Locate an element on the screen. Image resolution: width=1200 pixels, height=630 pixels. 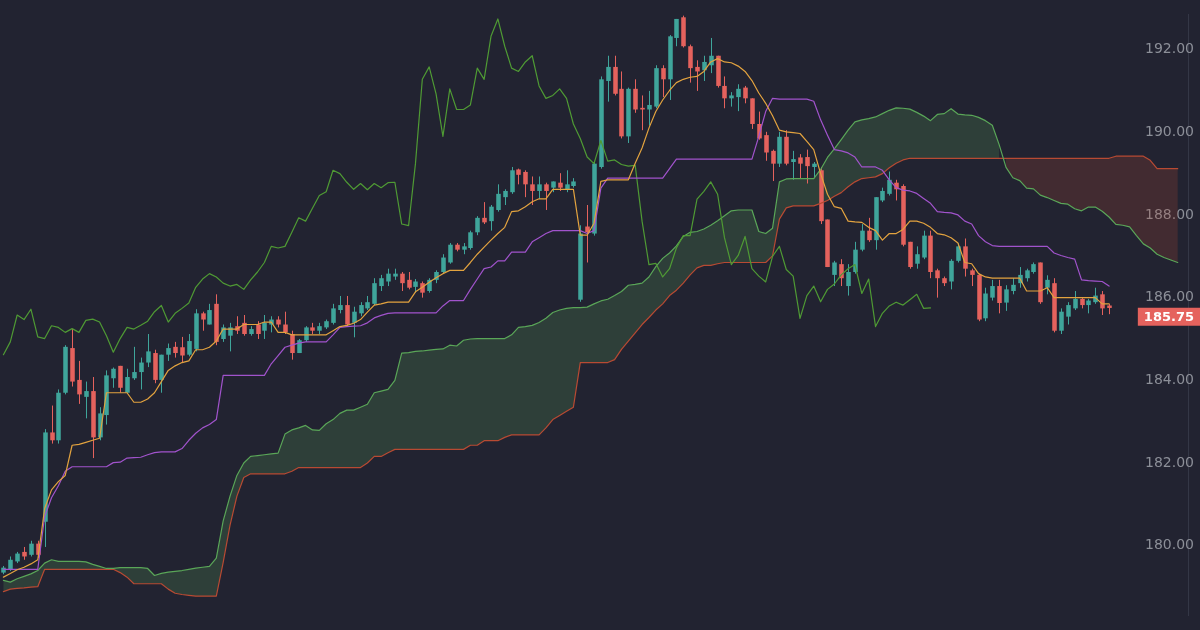
y-tick-label: 180.00 is located at coordinates (1169, 544).